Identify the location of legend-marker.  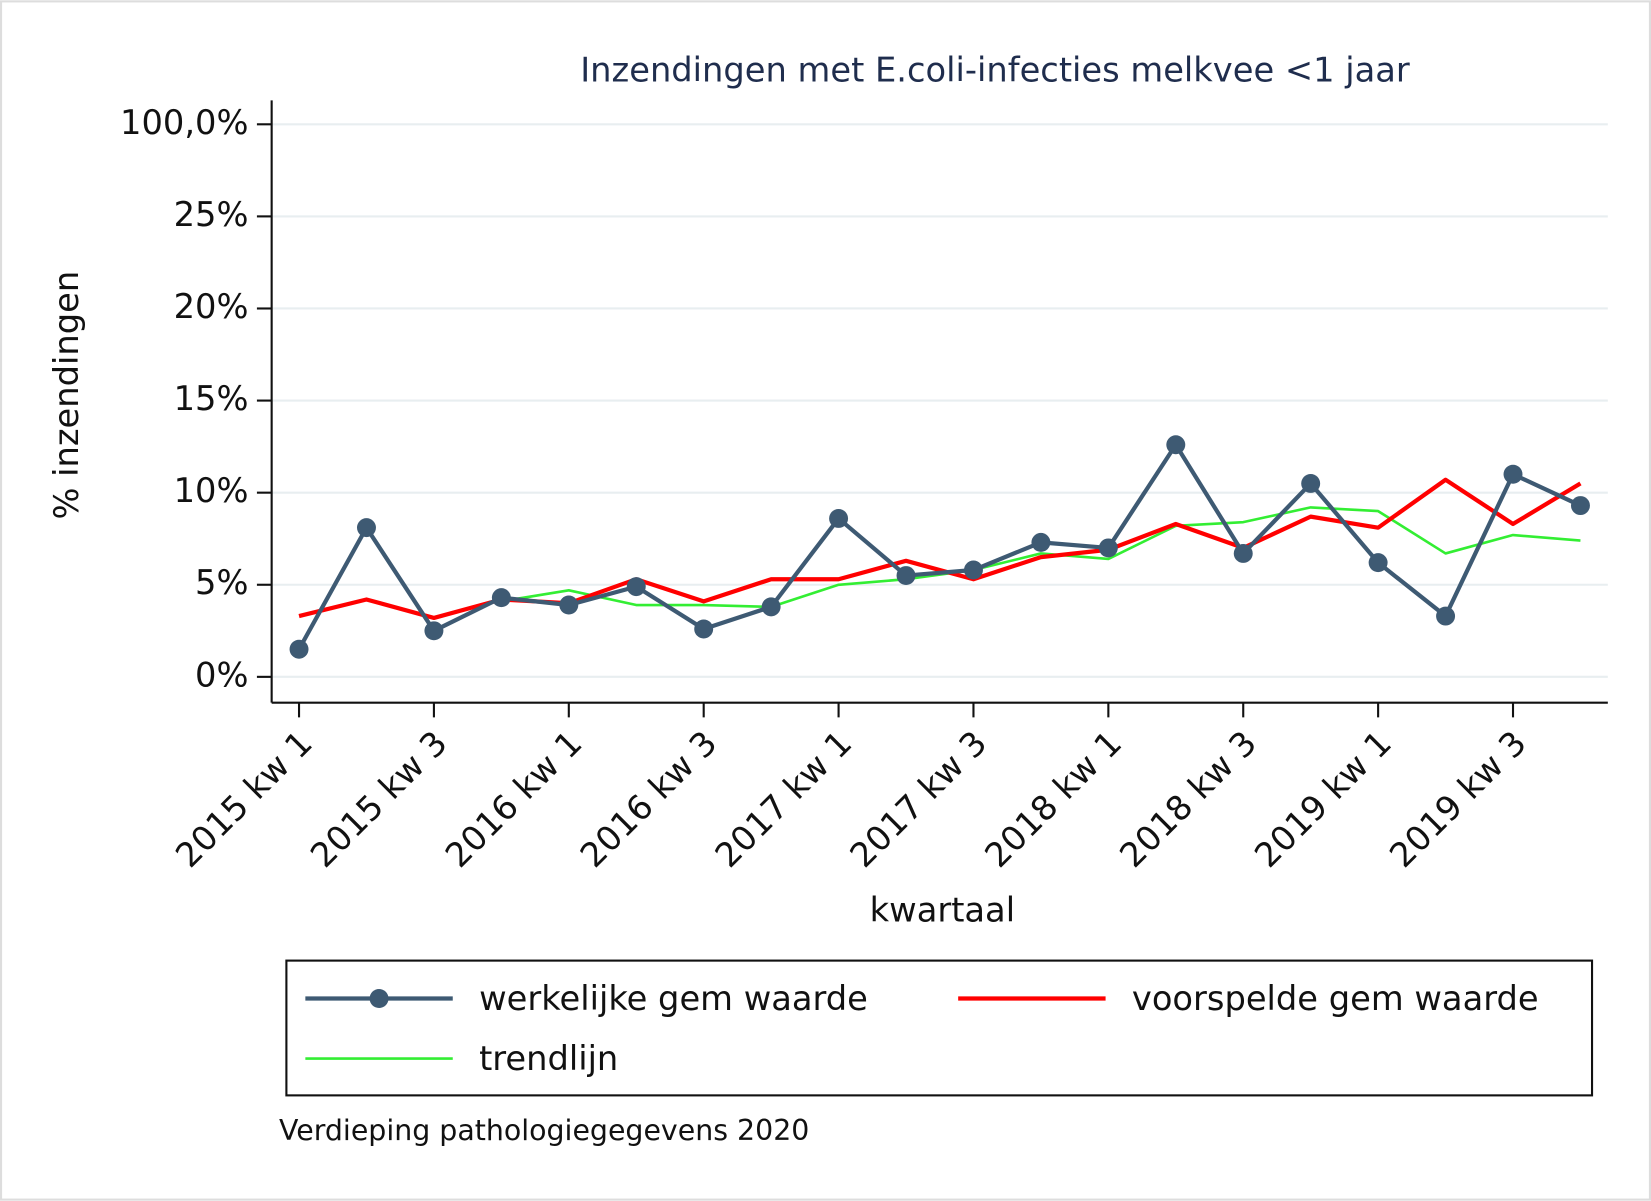
(379, 998).